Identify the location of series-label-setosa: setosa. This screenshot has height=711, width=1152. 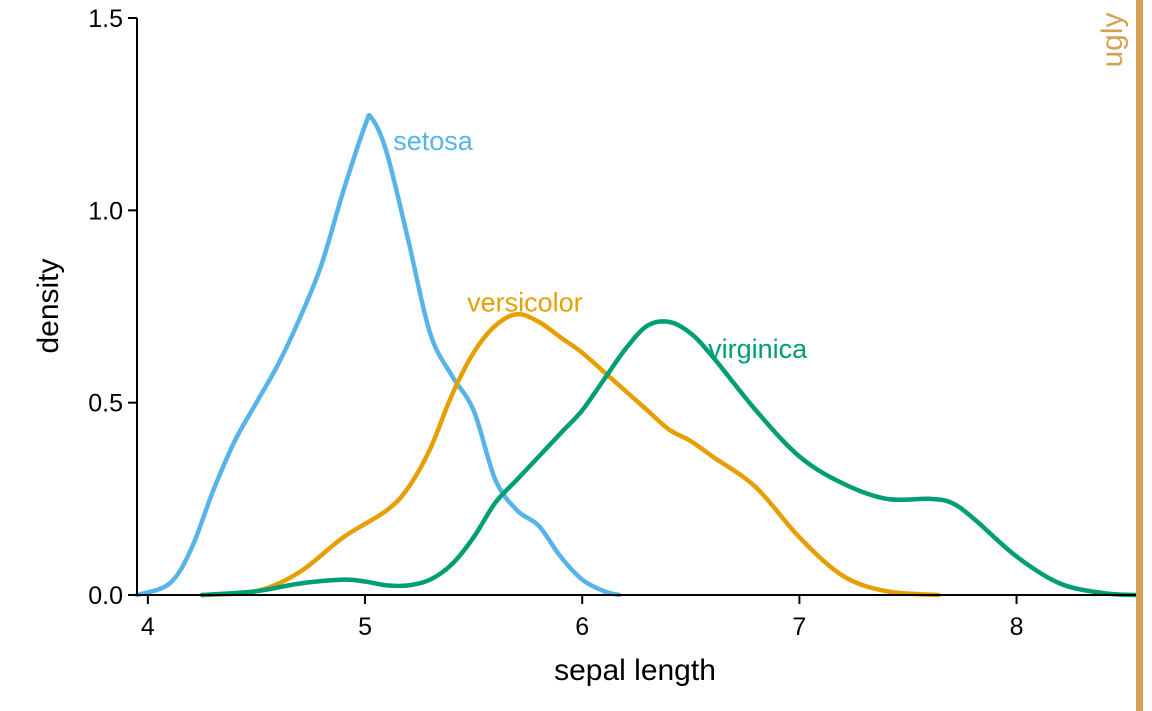
(433, 141).